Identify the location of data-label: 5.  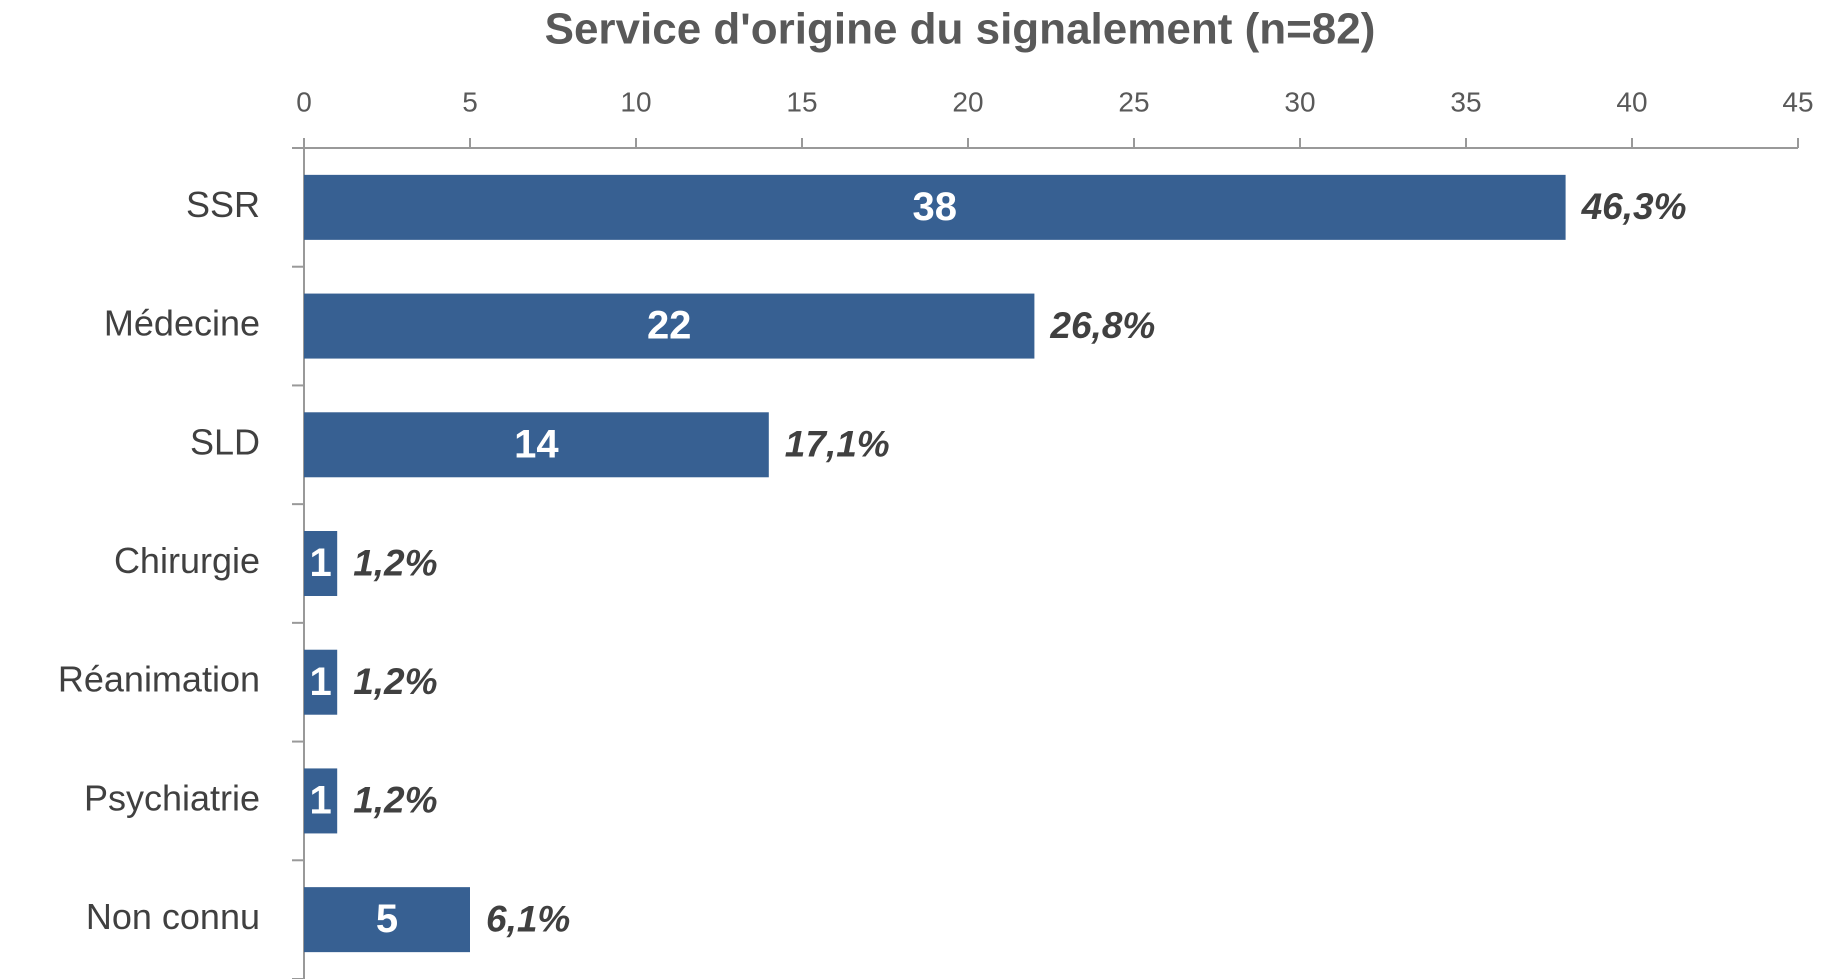
(387, 919).